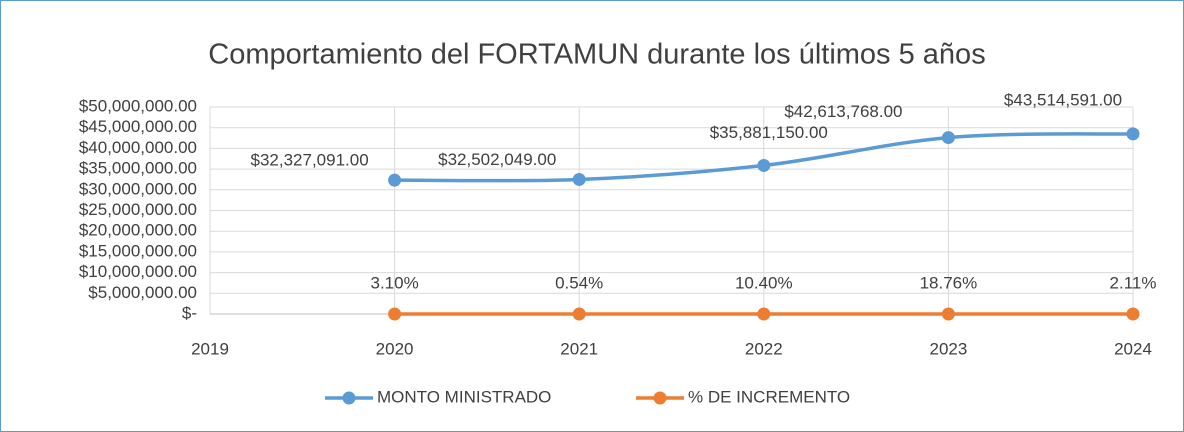  I want to click on data-label: 2.11%, so click(1133, 282).